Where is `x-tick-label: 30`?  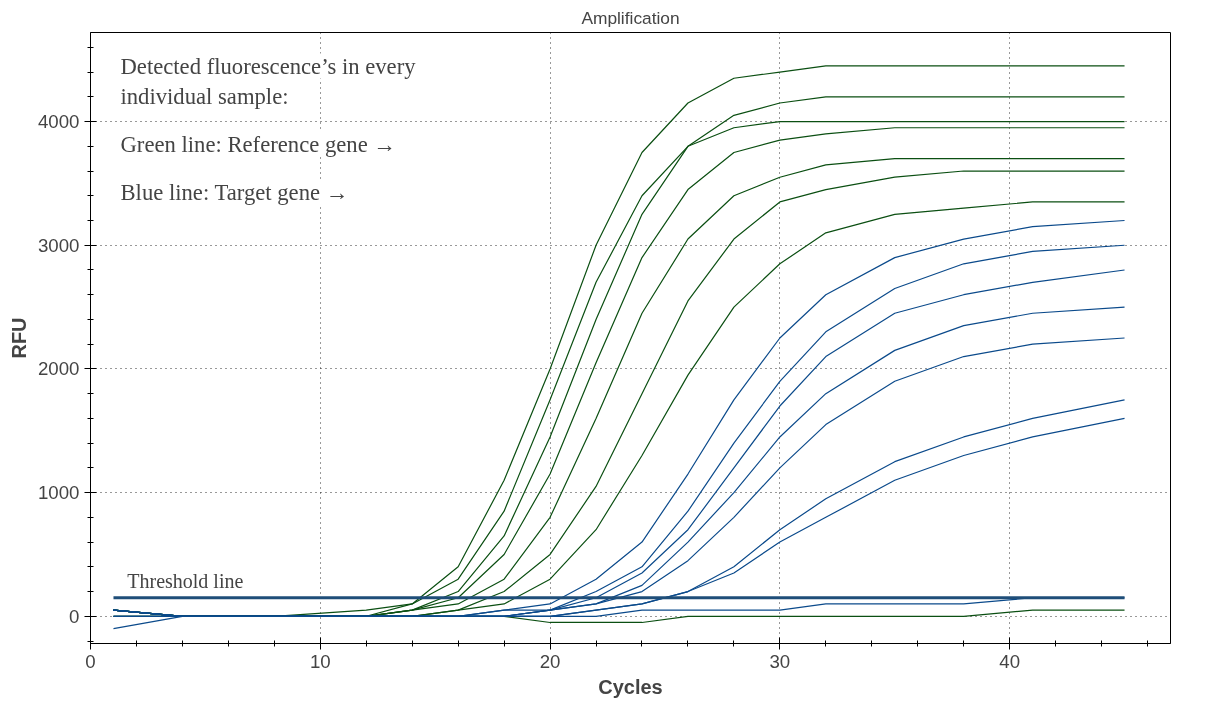
x-tick-label: 30 is located at coordinates (780, 661).